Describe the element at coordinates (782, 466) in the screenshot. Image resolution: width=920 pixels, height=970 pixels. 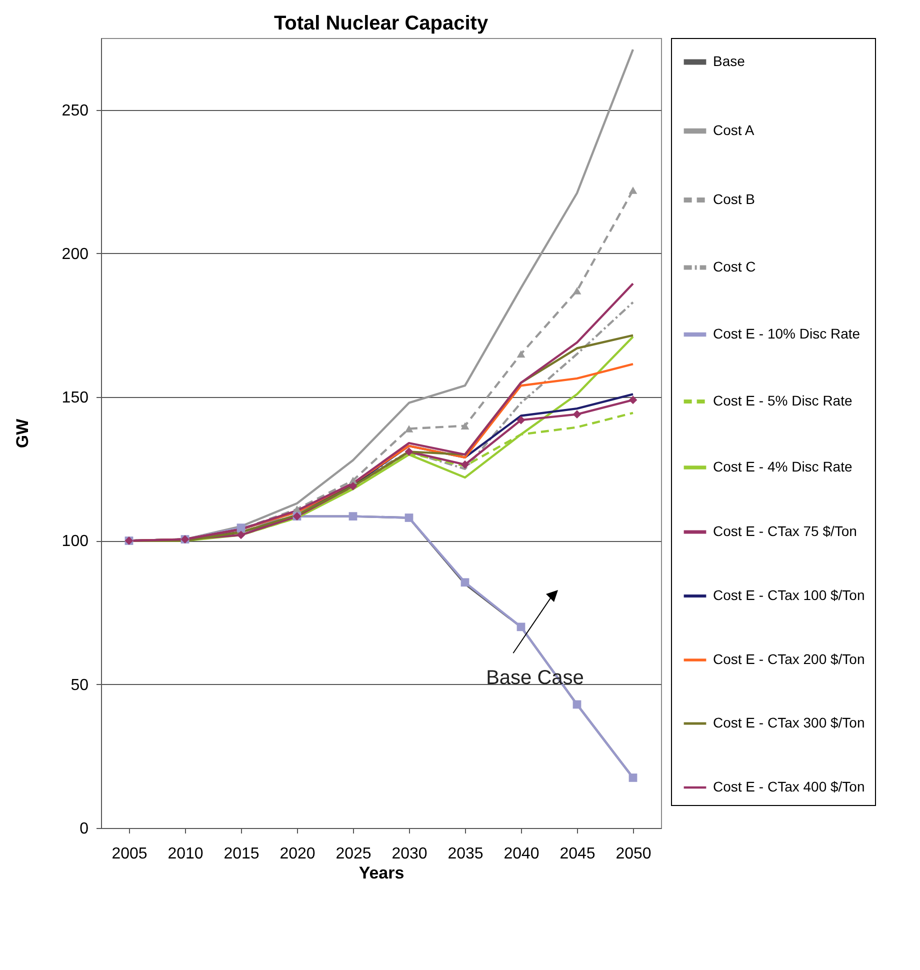
I see `legend-label: Cost E - 4% Disc Rate` at that location.